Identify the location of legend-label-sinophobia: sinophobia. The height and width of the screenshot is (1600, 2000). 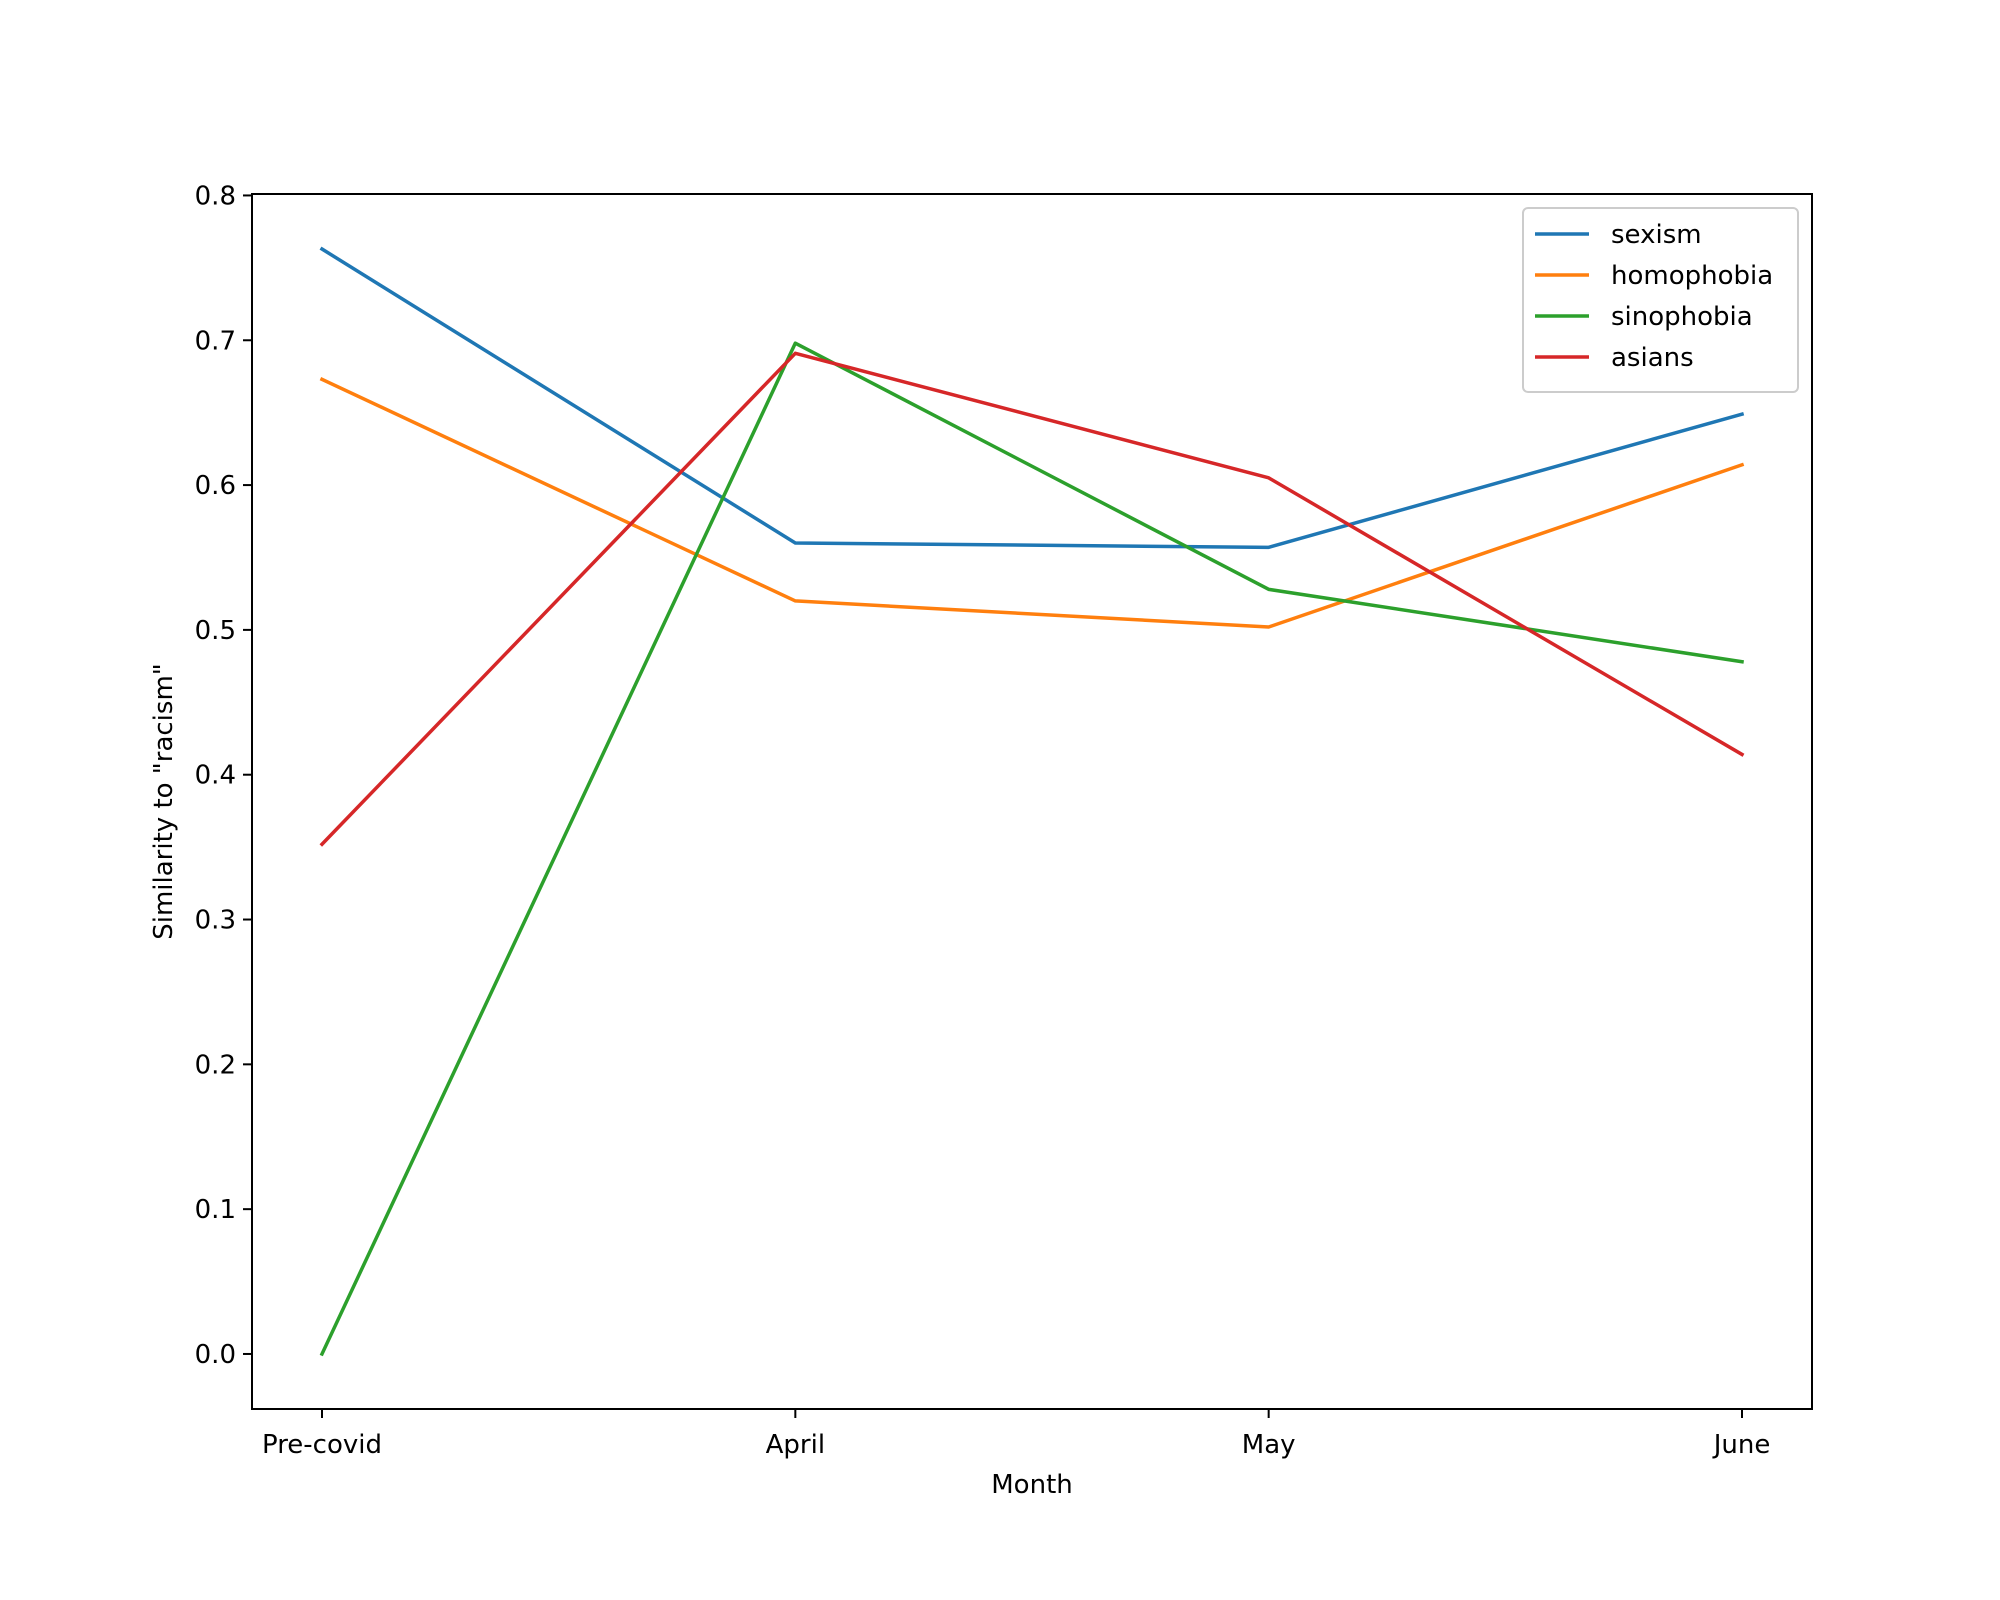
(1682, 317).